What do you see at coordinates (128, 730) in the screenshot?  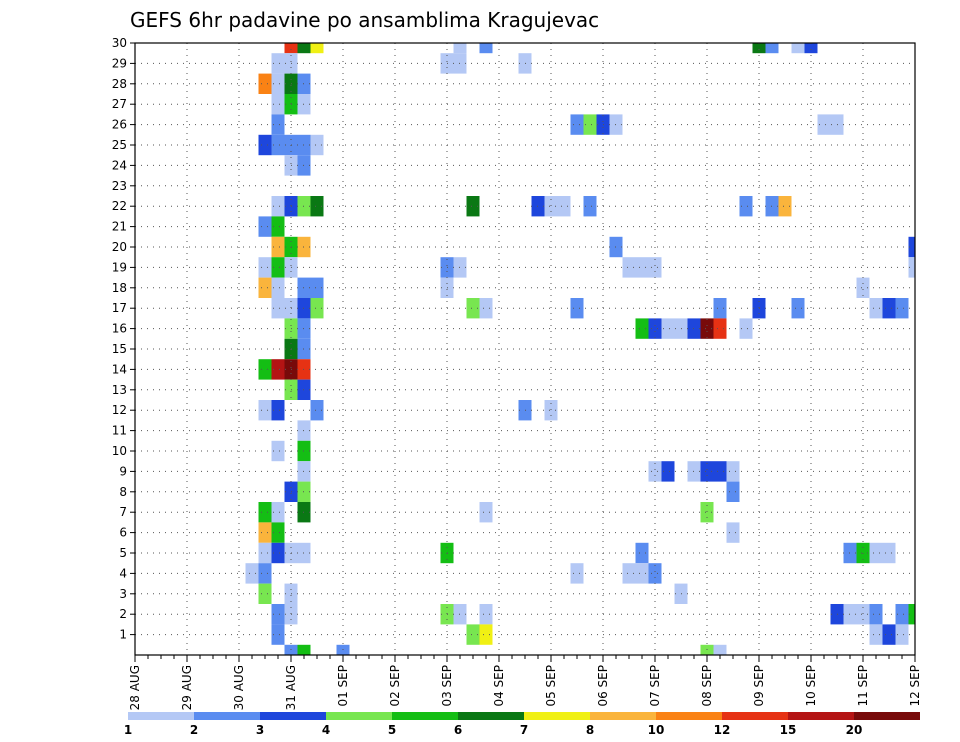 I see `colorbar-label: 1` at bounding box center [128, 730].